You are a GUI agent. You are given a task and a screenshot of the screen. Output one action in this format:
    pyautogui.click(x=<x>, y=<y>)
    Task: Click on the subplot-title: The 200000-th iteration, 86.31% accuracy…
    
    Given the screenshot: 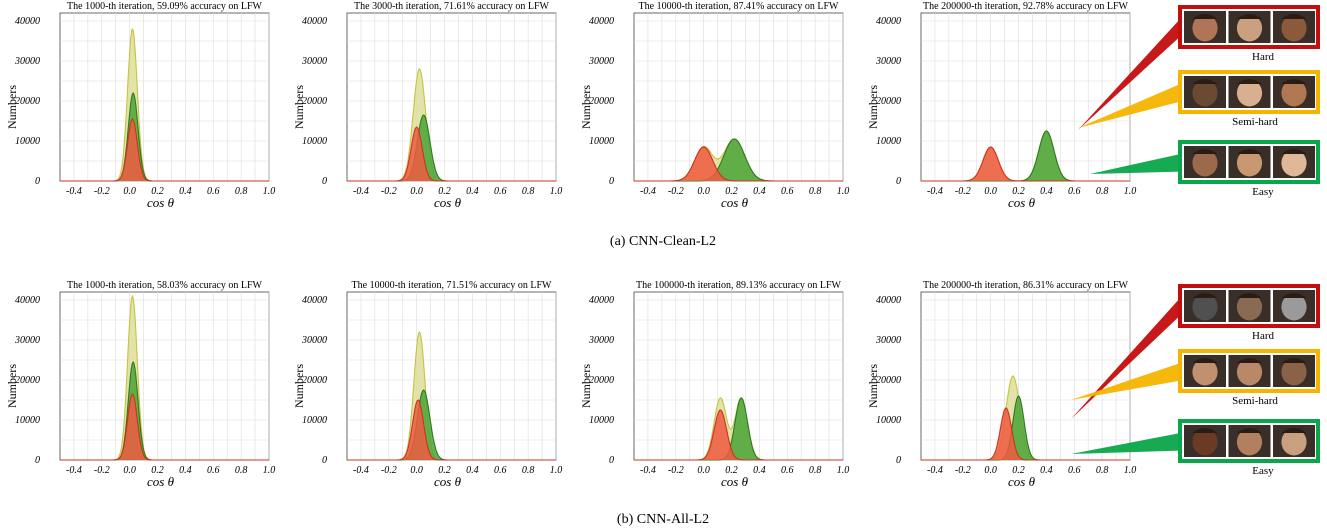 What is the action you would take?
    pyautogui.click(x=1025, y=285)
    